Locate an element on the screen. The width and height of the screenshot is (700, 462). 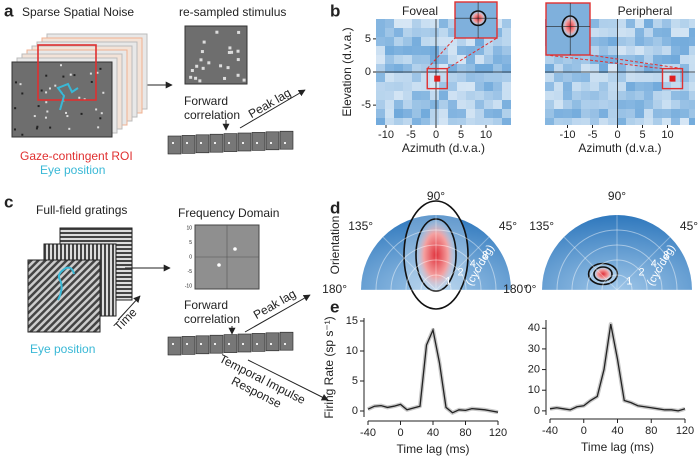
r-tick-label: 2 is located at coordinates (642, 273).